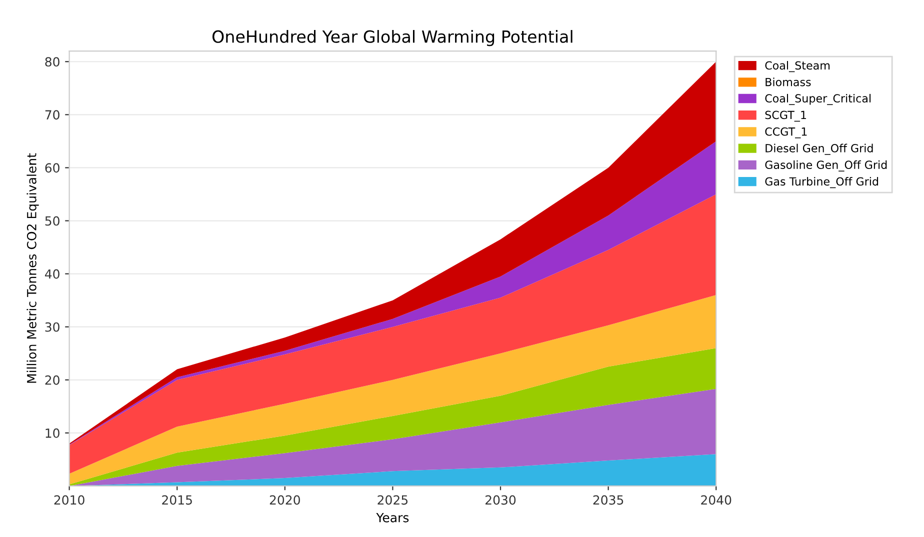  Describe the element at coordinates (608, 500) in the screenshot. I see `x-tick-label: 2035` at that location.